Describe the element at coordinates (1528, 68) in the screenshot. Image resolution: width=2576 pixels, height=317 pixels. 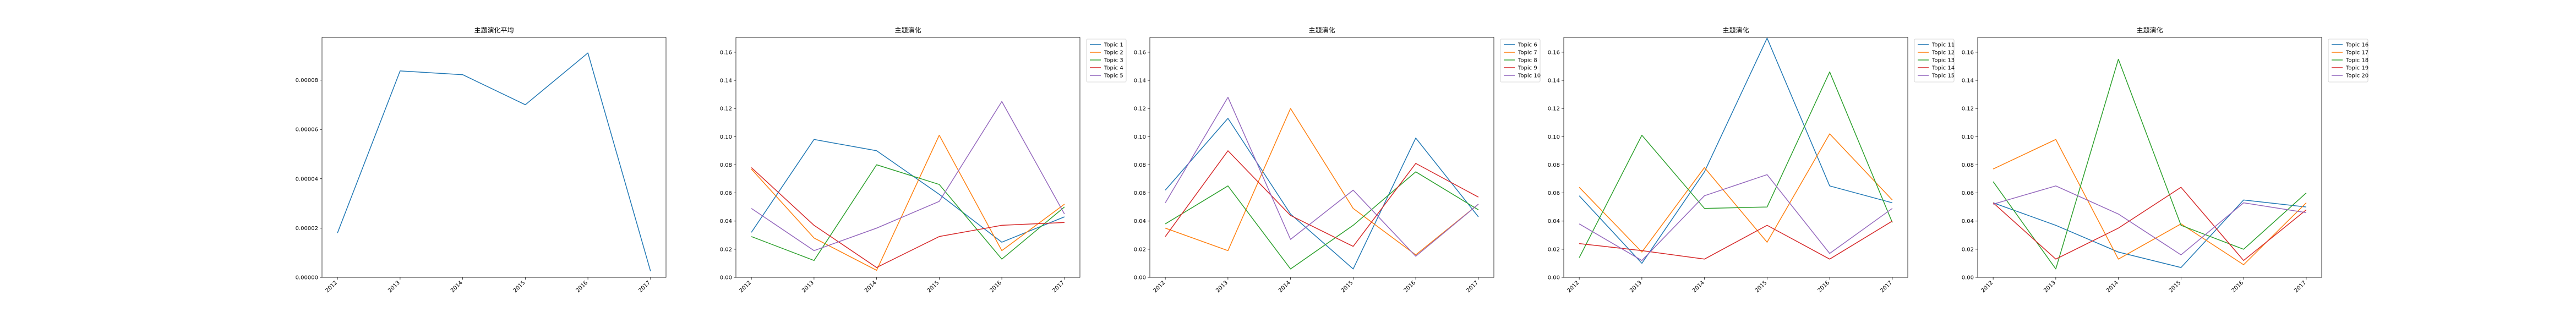
I see `legend-label: Topic 9` at that location.